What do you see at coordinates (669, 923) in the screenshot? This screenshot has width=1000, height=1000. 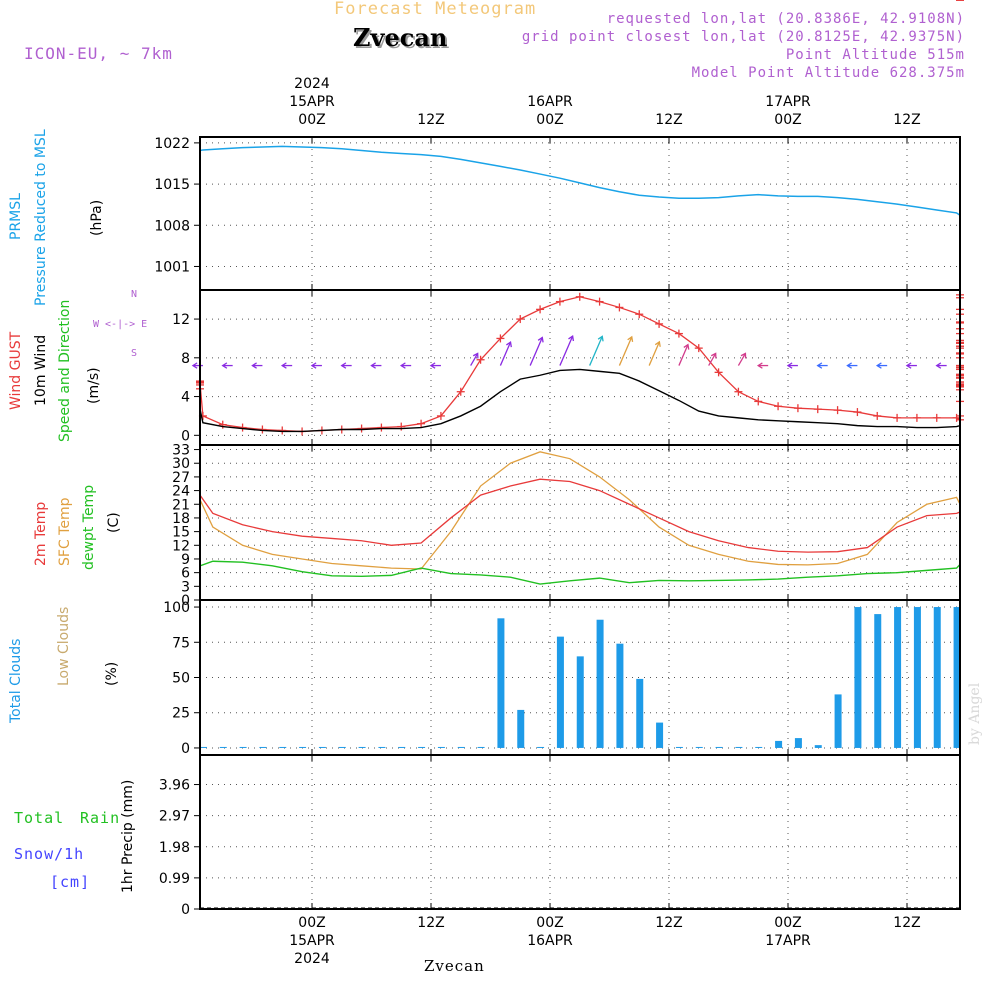 I see `bottom-time-label: 12Z` at bounding box center [669, 923].